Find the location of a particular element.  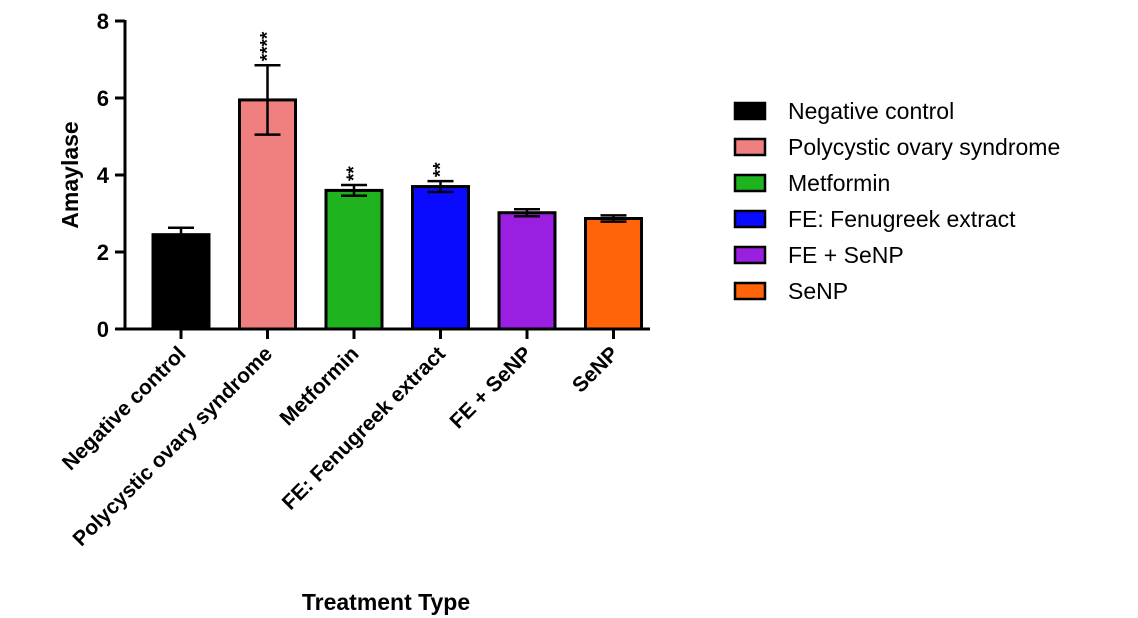

legend-label: SeNP is located at coordinates (818, 291).